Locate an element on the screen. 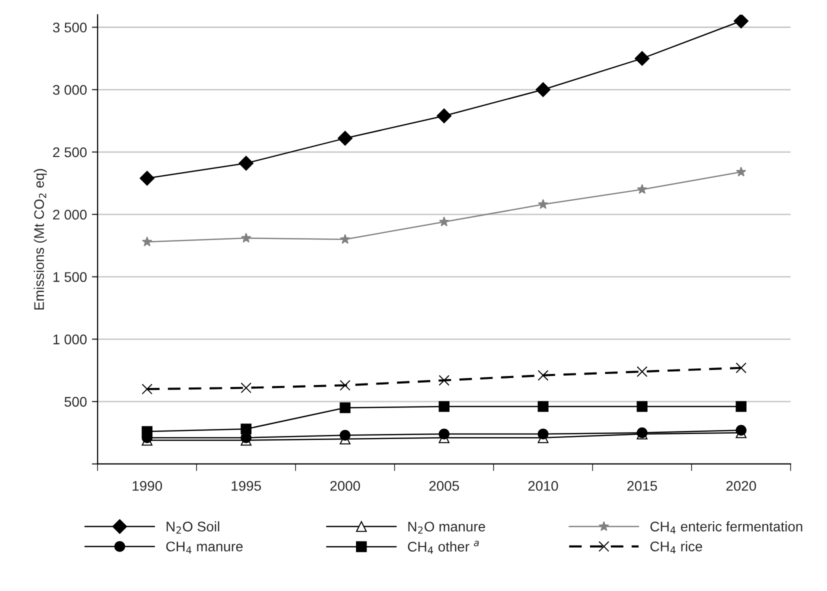 This screenshot has height=591, width=827. x-tick-label: 2005 is located at coordinates (444, 485).